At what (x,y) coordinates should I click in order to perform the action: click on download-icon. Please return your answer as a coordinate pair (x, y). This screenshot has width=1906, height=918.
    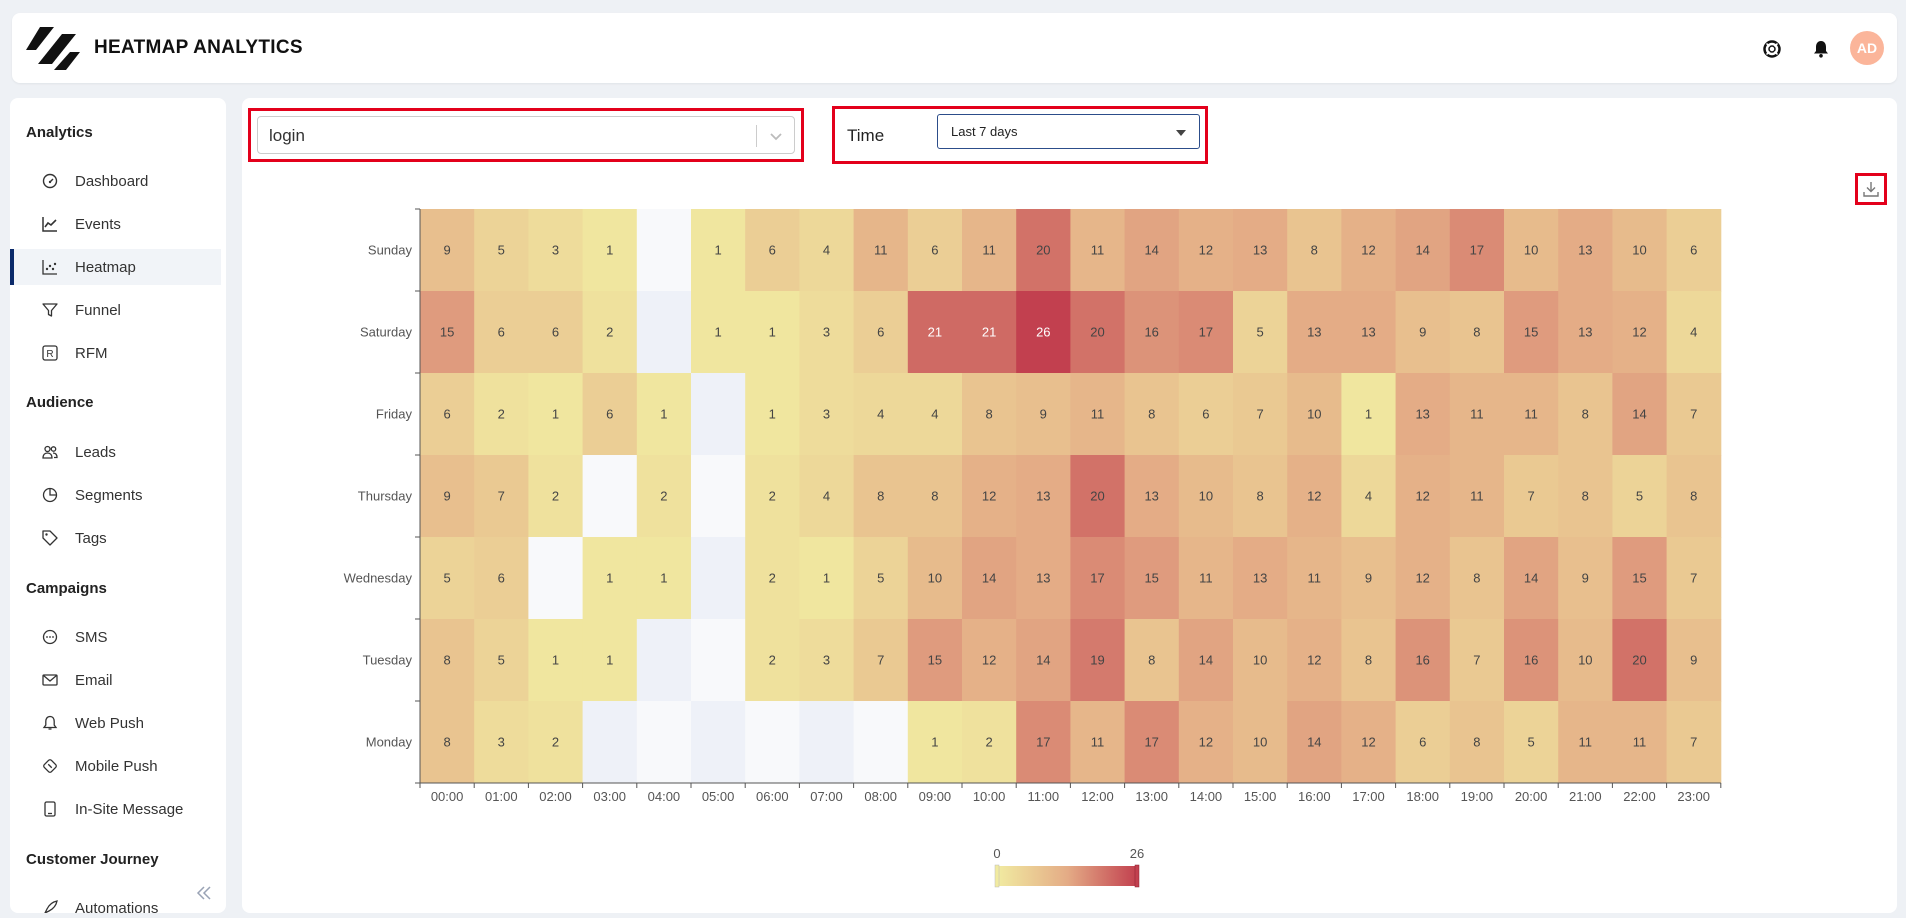
    Looking at the image, I should click on (1871, 189).